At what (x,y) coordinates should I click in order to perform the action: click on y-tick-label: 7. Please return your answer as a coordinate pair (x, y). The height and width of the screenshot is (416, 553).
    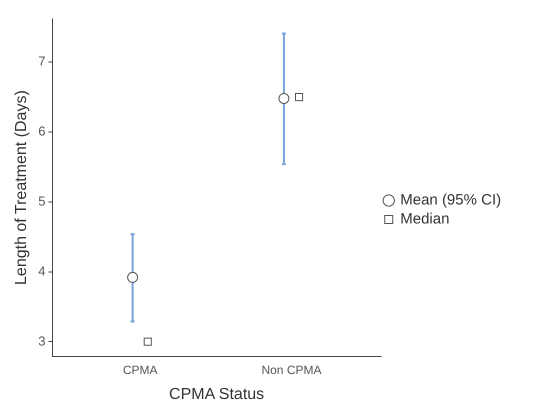
    Looking at the image, I should click on (42, 61).